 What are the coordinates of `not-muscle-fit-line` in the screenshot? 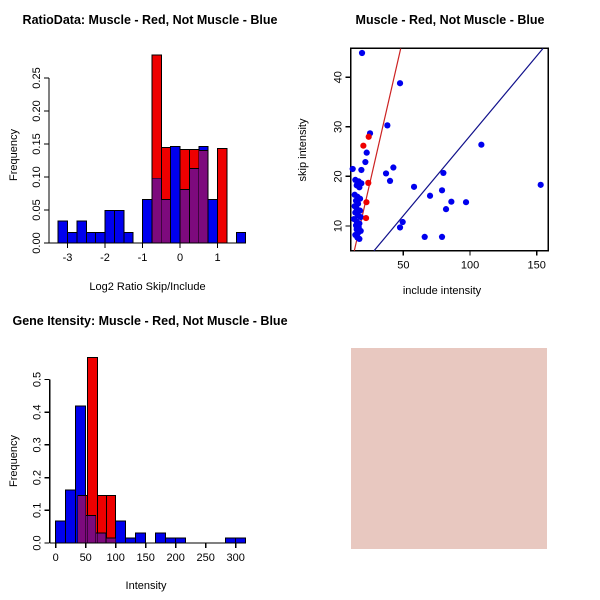 It's located at (458, 150).